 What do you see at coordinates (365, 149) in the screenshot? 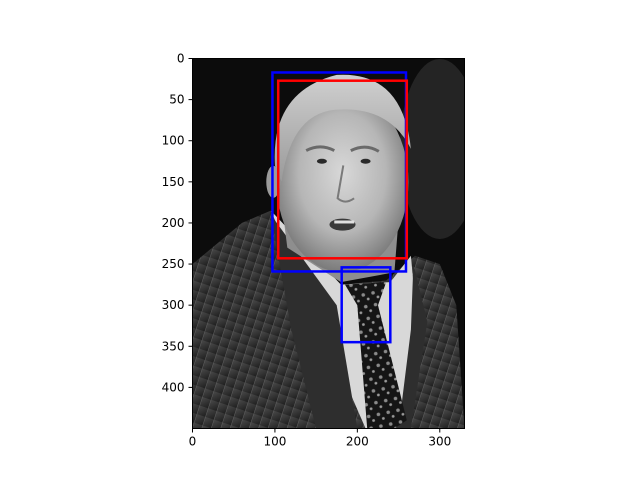
I see `right-eyebrow` at bounding box center [365, 149].